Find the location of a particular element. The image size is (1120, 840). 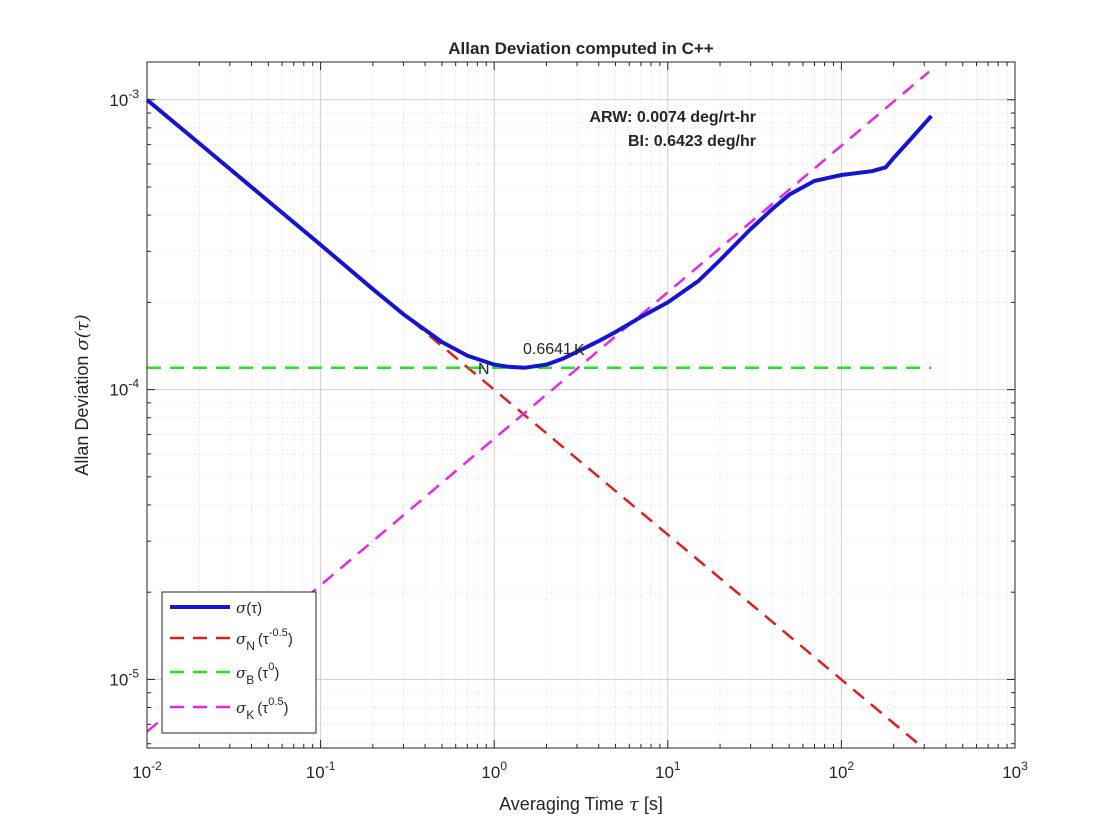

noise-intersection-label: N is located at coordinates (484, 369).